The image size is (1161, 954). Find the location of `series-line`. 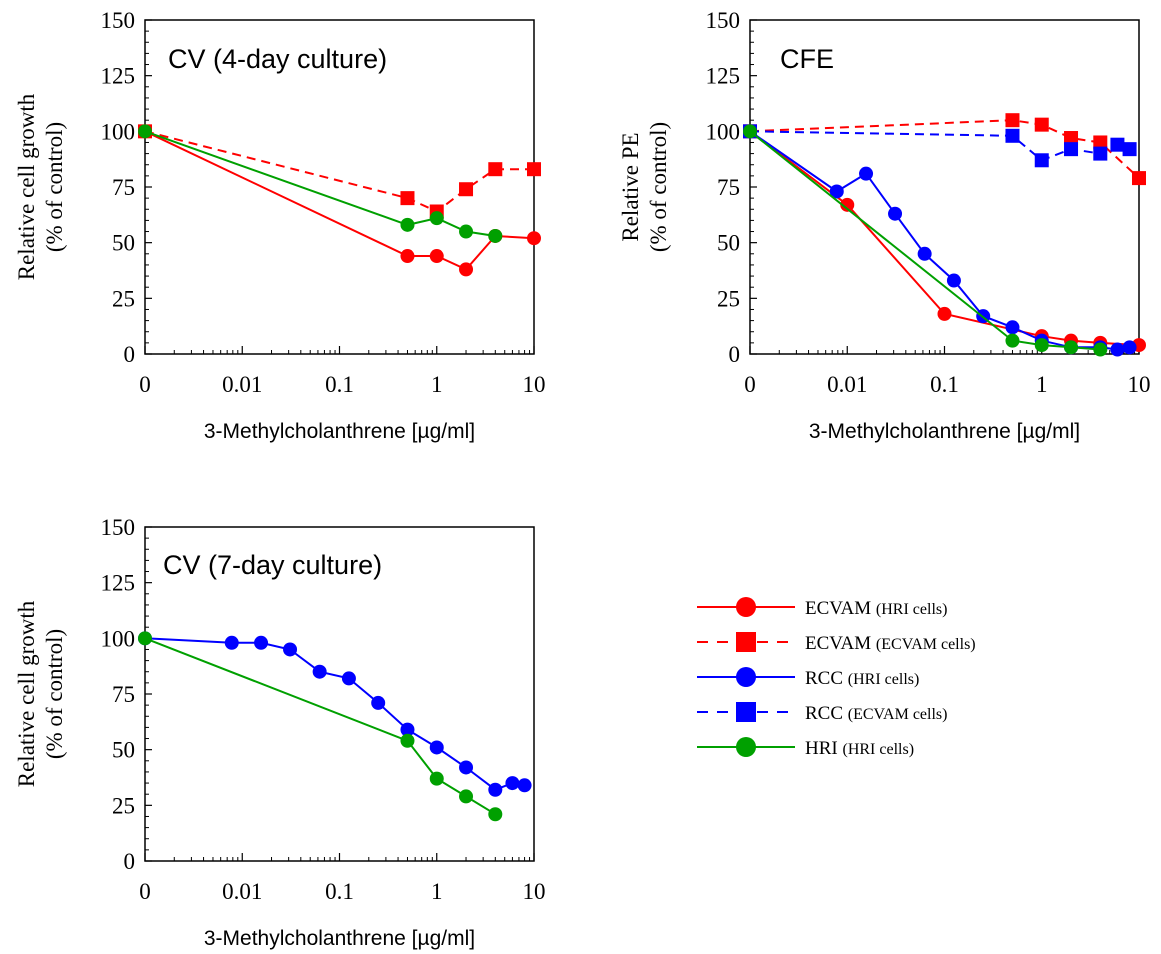

series-line is located at coordinates (944, 149).